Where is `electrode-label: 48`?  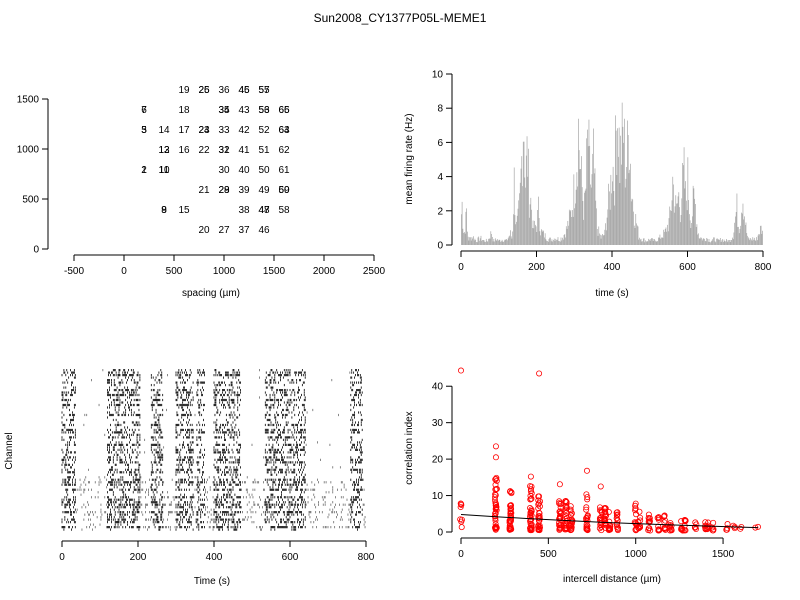
electrode-label: 48 is located at coordinates (264, 210).